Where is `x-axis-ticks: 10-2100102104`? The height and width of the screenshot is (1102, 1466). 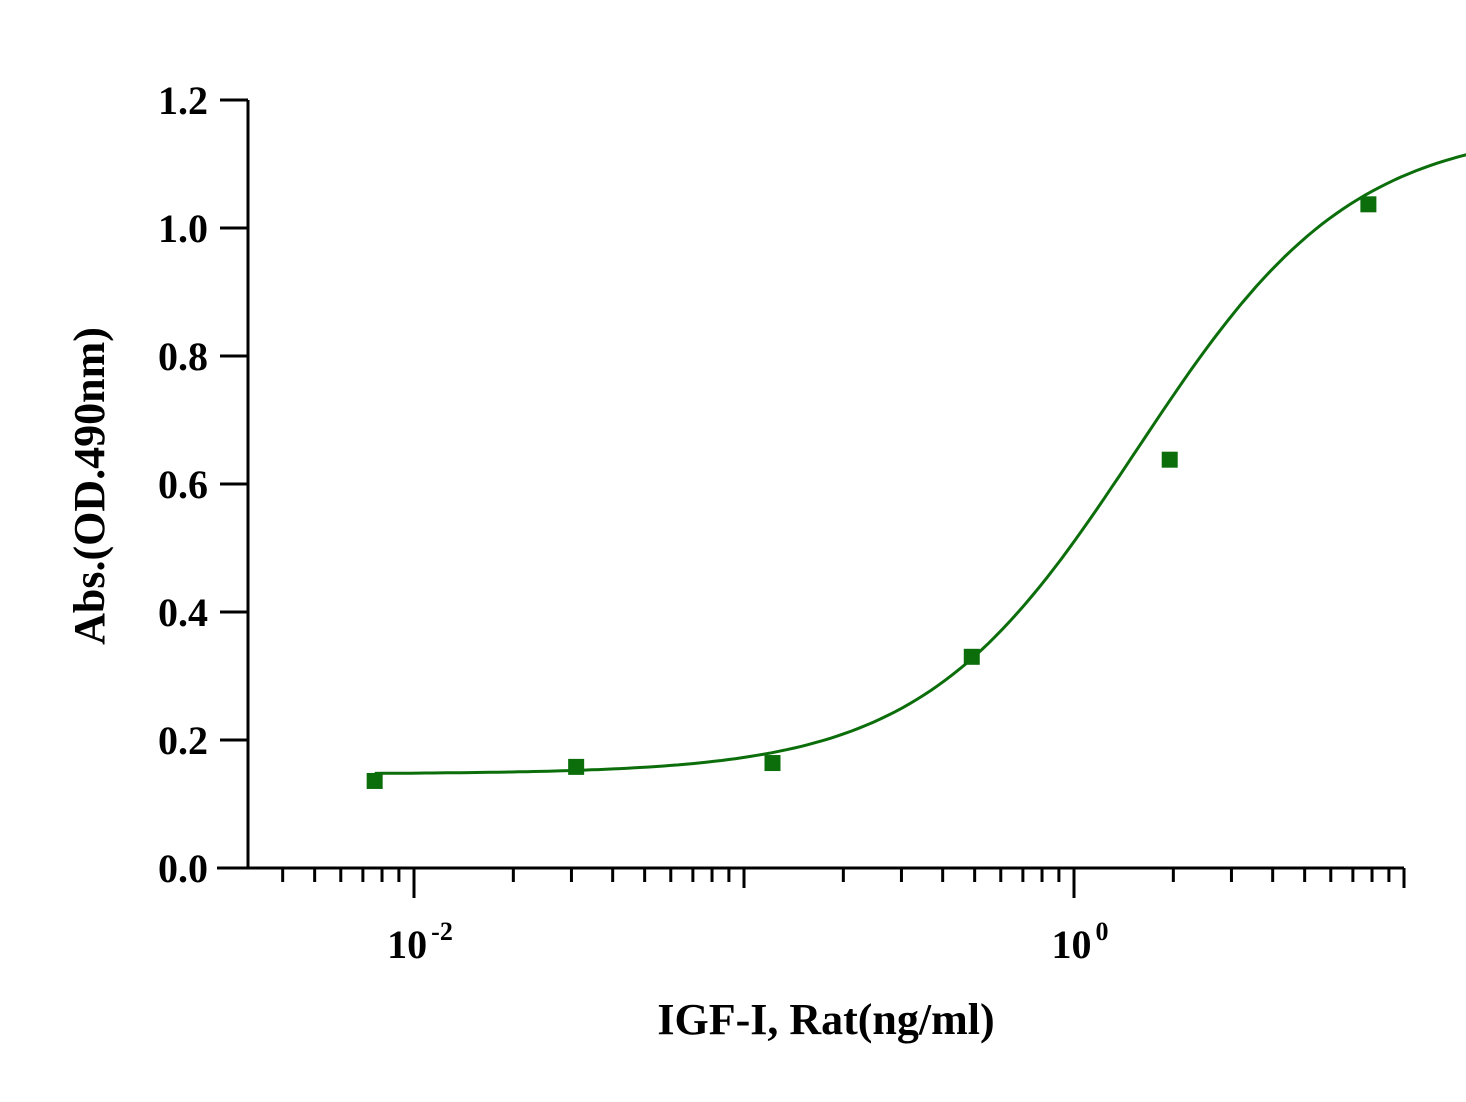
x-axis-ticks: 10-2100102104 is located at coordinates (843, 917).